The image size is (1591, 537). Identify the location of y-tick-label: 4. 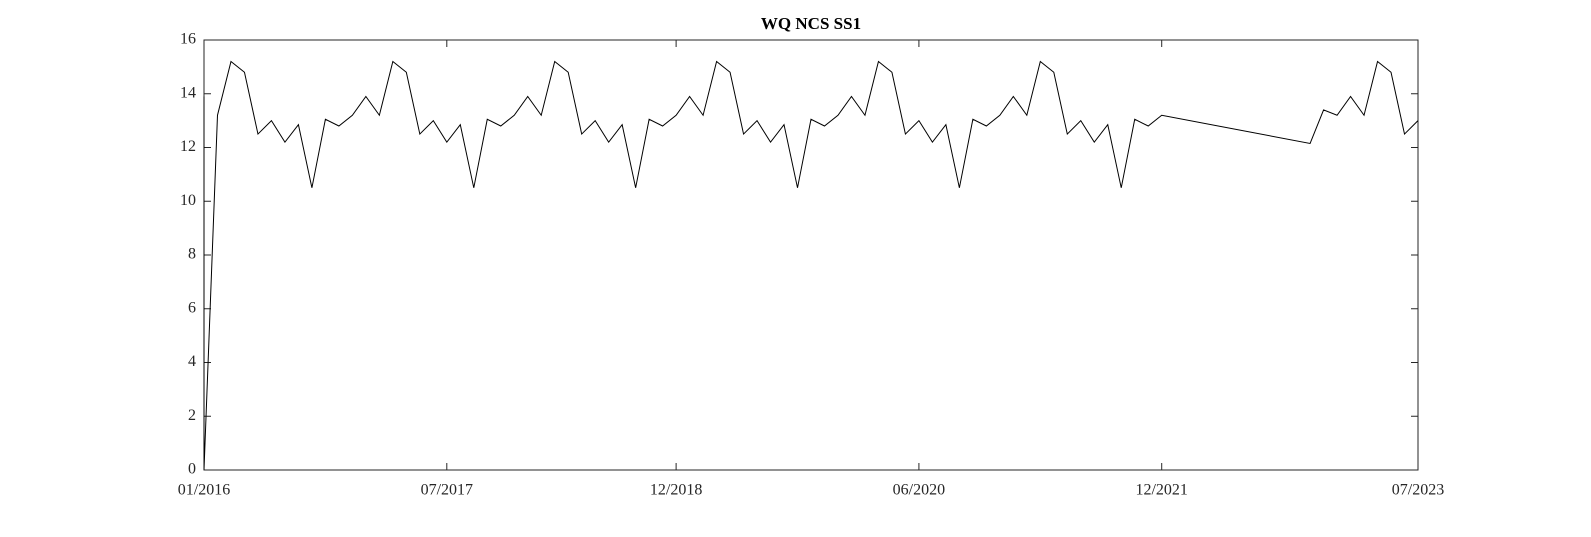
(192, 361).